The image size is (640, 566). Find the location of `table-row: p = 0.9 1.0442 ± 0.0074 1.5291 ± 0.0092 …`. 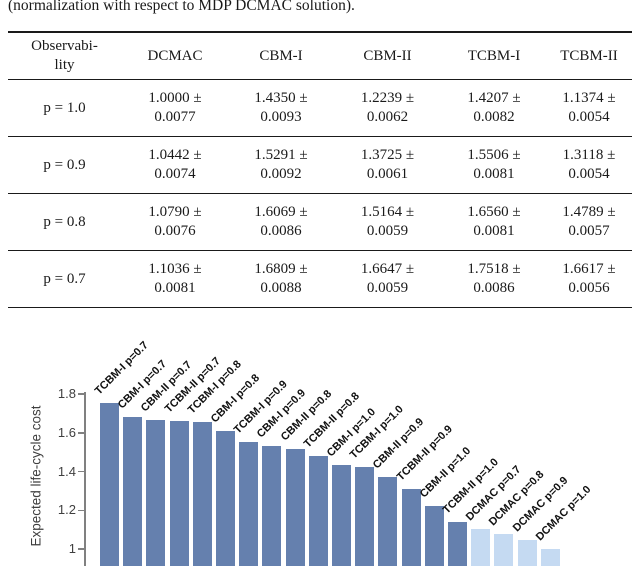

table-row: p = 0.9 1.0442 ± 0.0074 1.5291 ± 0.0092 … is located at coordinates (320, 165).